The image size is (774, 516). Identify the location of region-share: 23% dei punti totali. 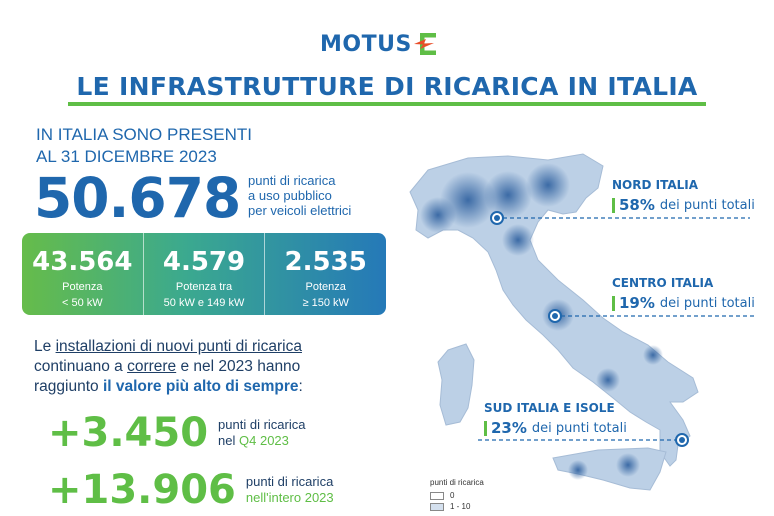
(555, 428).